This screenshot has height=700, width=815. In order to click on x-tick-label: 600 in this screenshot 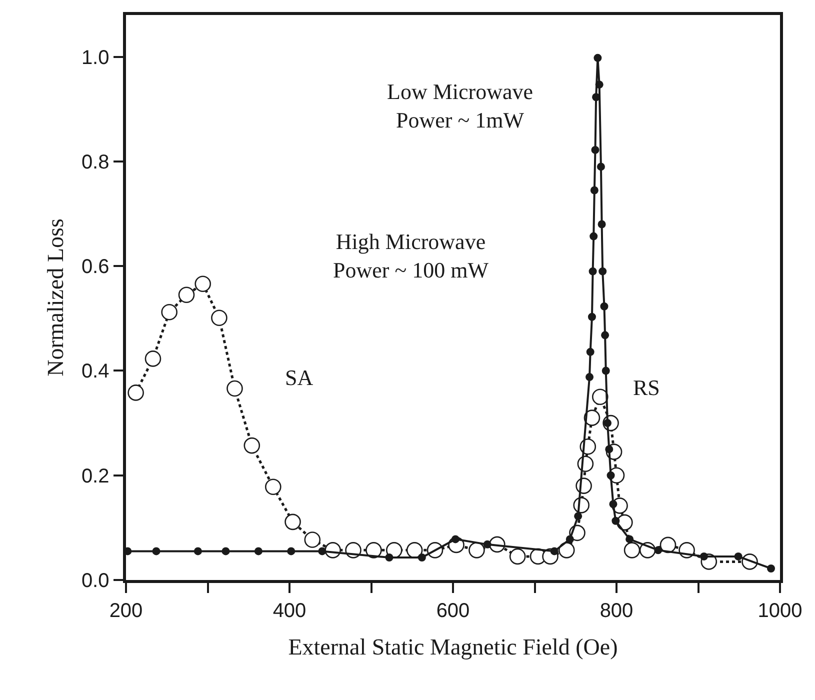, I will do `click(453, 611)`.